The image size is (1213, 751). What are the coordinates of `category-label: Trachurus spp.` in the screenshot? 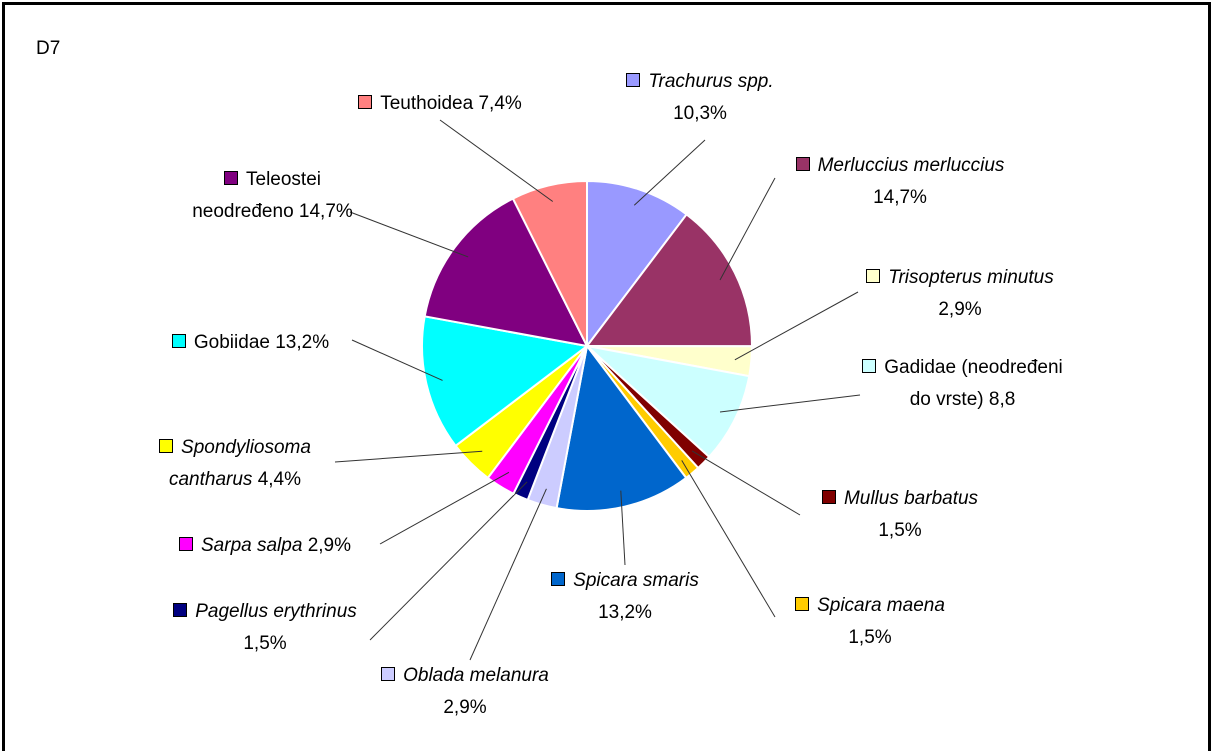 It's located at (711, 81).